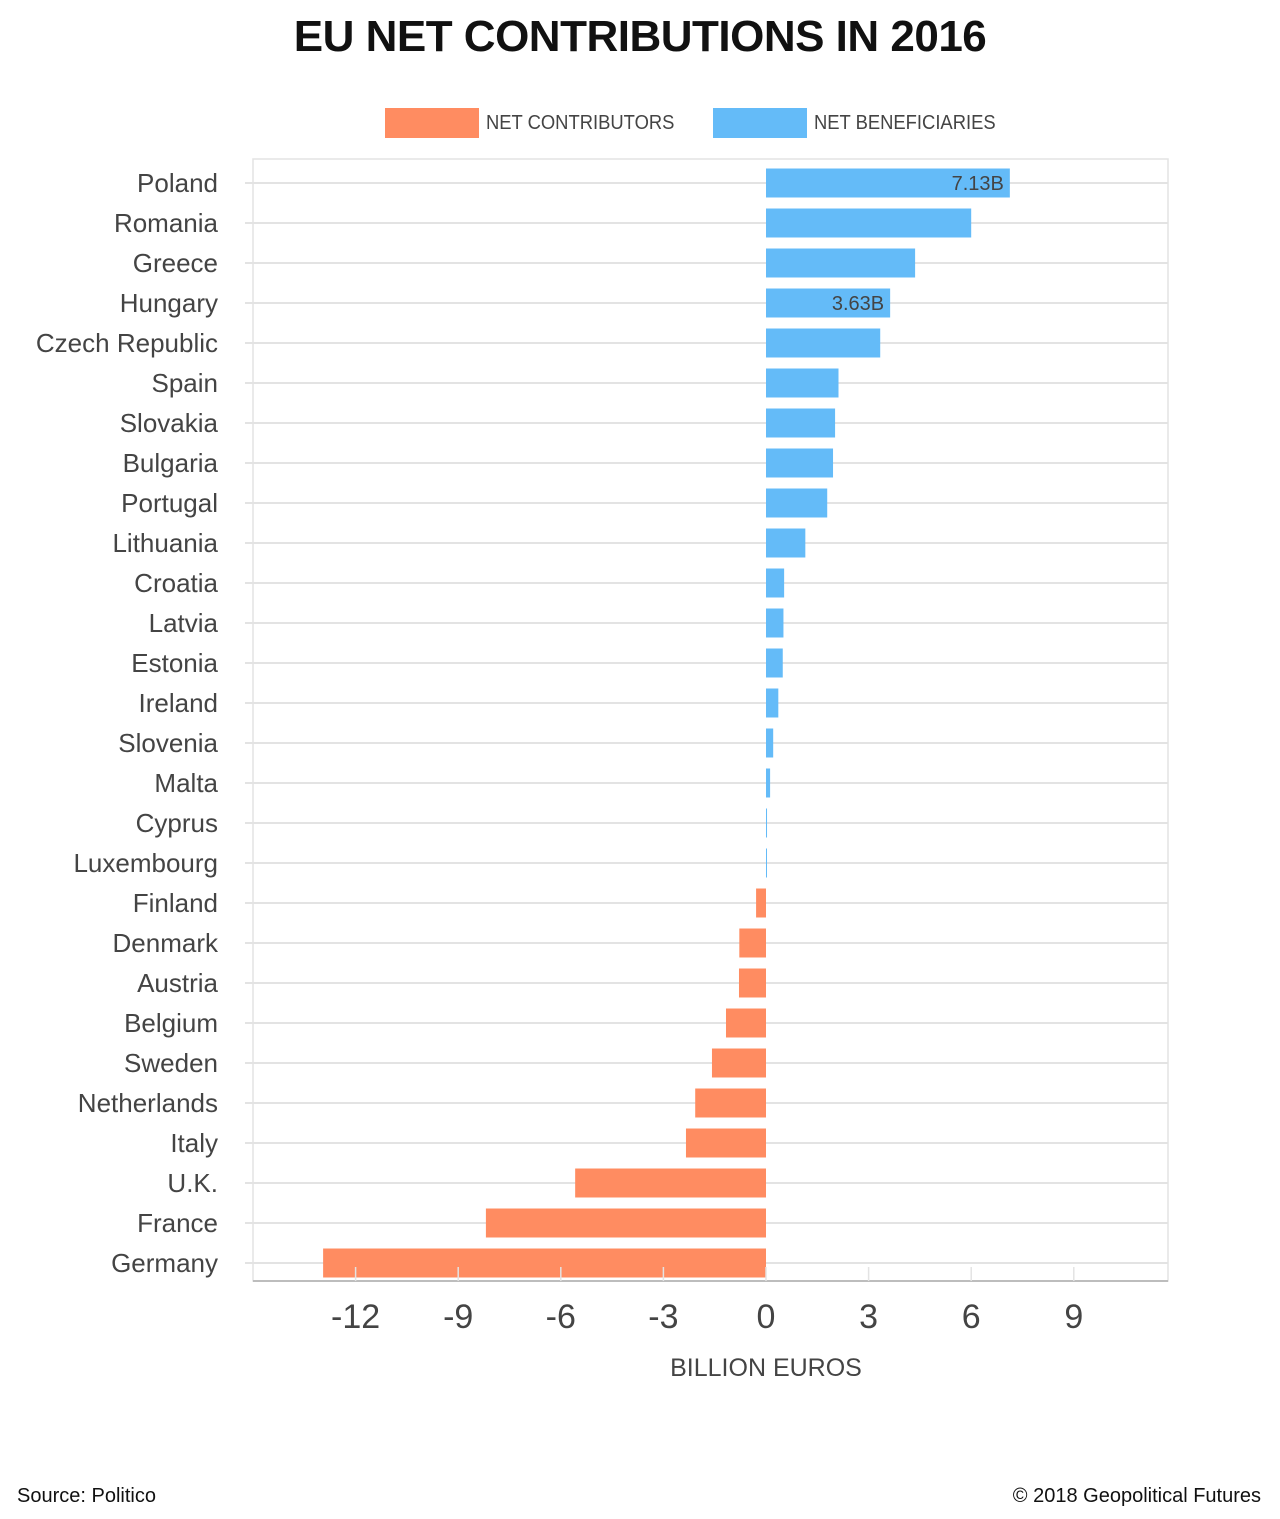 Image resolution: width=1280 pixels, height=1519 pixels. Describe the element at coordinates (176, 583) in the screenshot. I see `category-label: Croatia` at that location.